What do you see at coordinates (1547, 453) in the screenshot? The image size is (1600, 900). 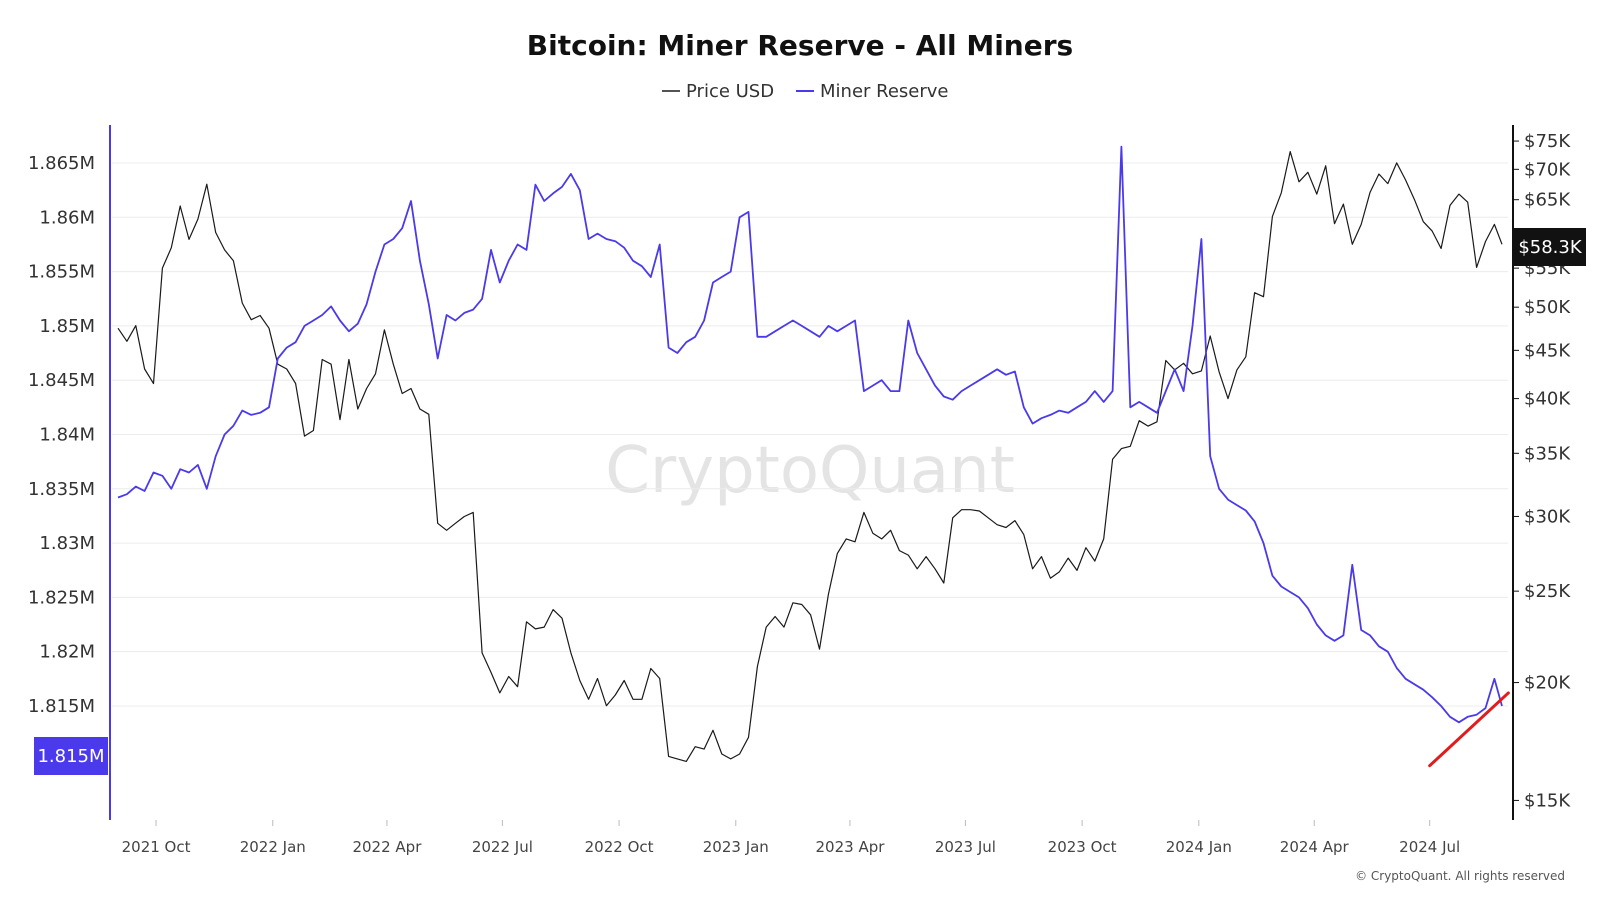 I see `y-right-tick-label: $35K` at bounding box center [1547, 453].